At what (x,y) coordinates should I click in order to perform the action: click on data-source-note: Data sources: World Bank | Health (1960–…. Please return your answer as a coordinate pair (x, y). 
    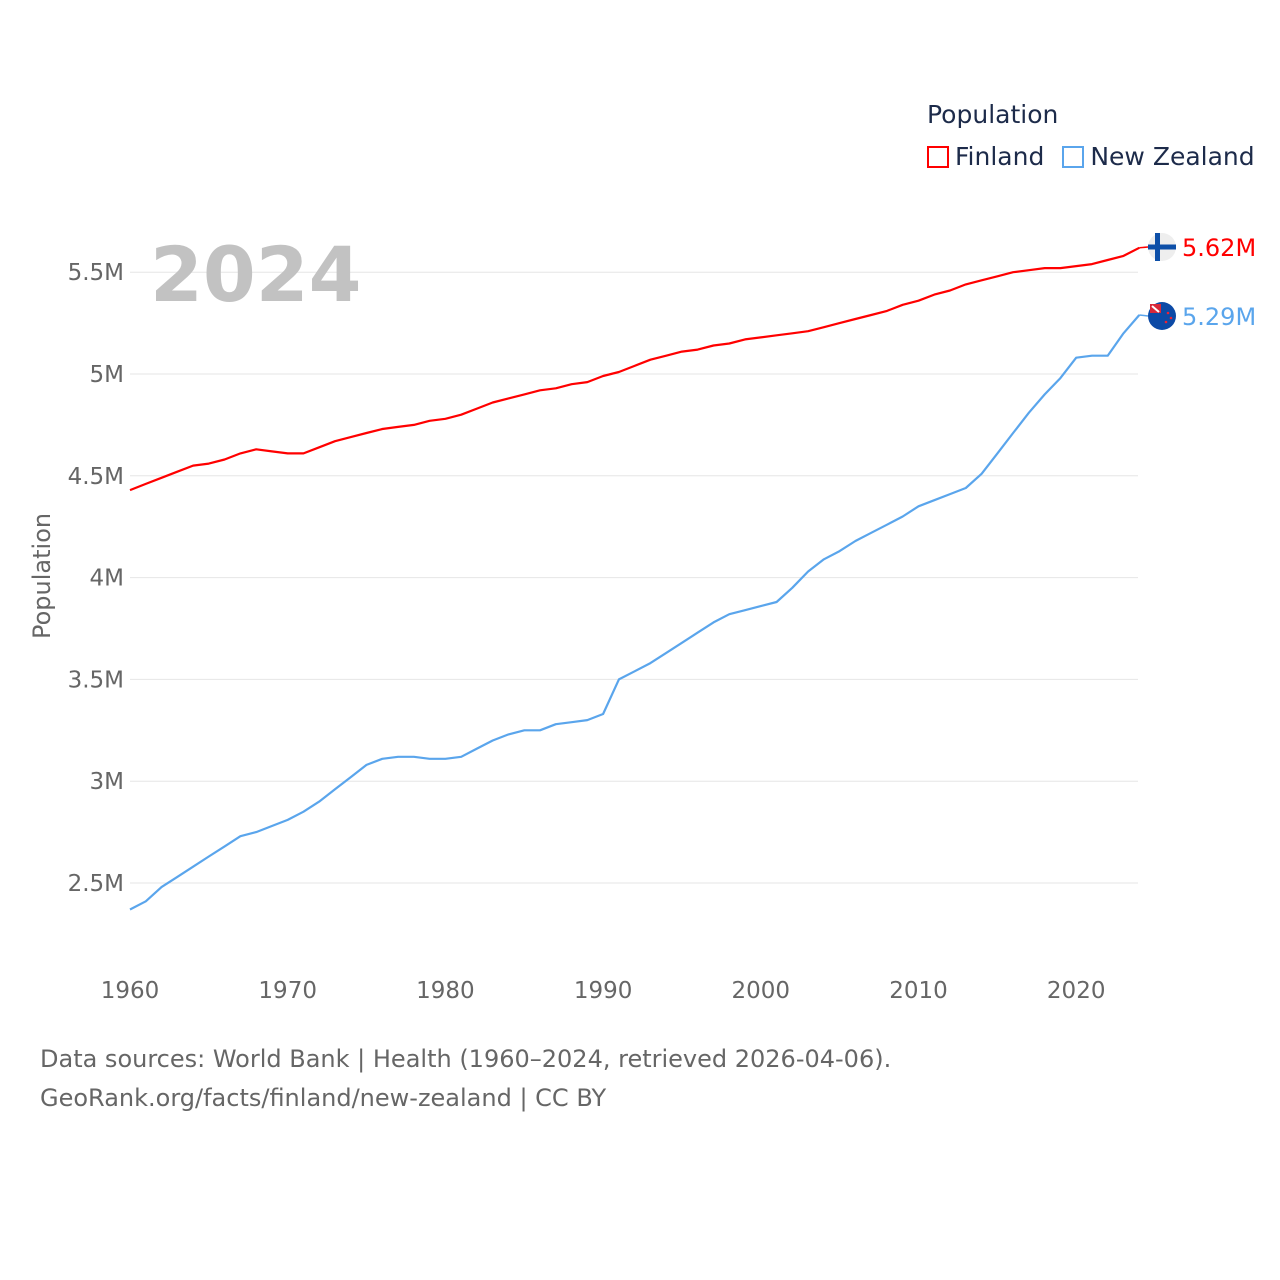
    Looking at the image, I should click on (466, 1059).